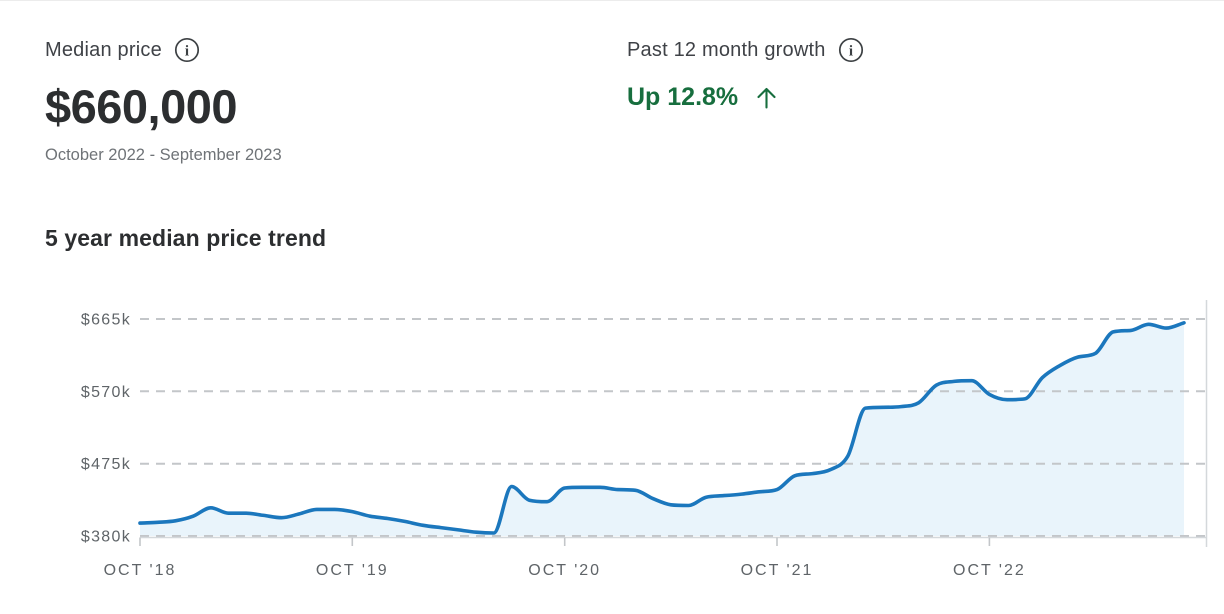 The width and height of the screenshot is (1224, 614). Describe the element at coordinates (106, 320) in the screenshot. I see `y-axis-label: $665k` at that location.